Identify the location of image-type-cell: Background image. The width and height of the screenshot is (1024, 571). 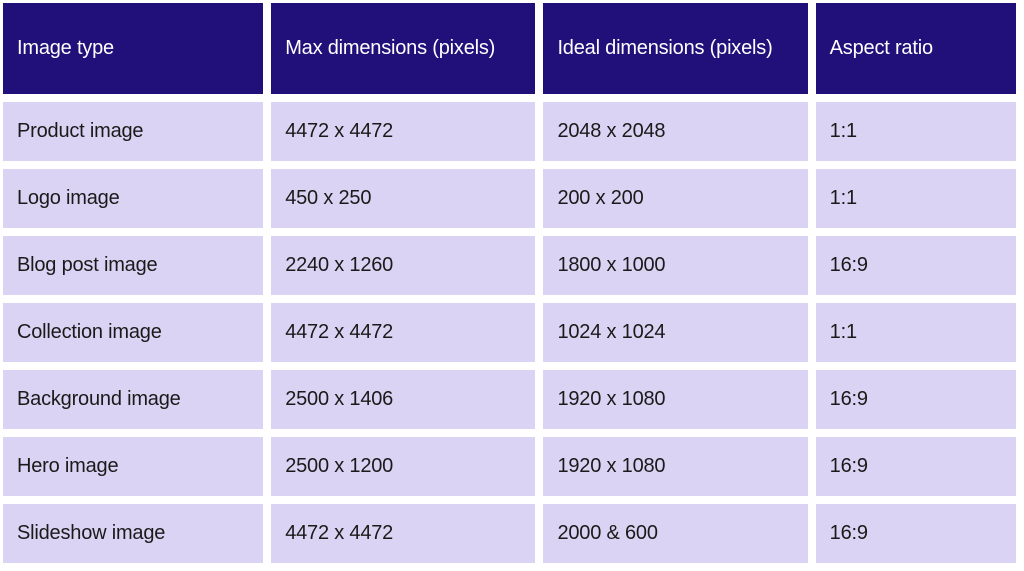
(133, 399).